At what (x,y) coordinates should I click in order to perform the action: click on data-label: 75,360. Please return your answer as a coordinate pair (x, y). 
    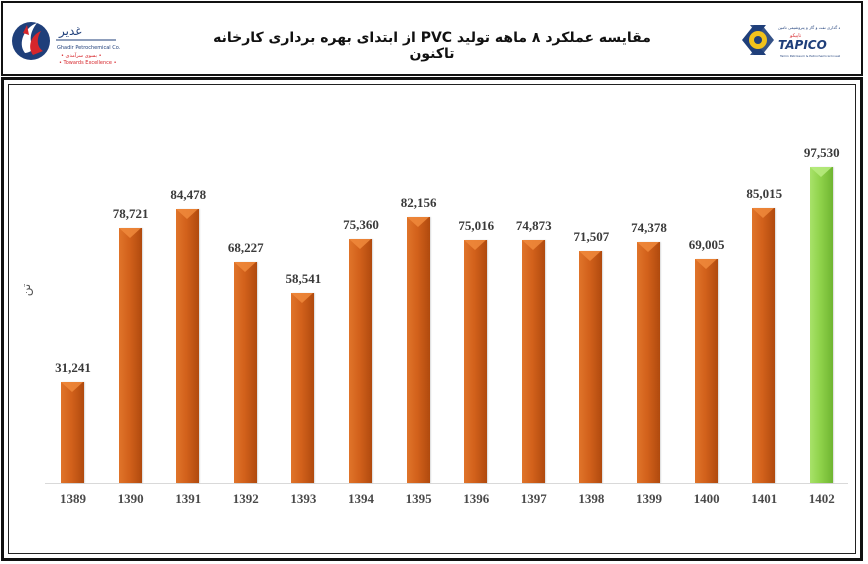
    Looking at the image, I should click on (361, 224).